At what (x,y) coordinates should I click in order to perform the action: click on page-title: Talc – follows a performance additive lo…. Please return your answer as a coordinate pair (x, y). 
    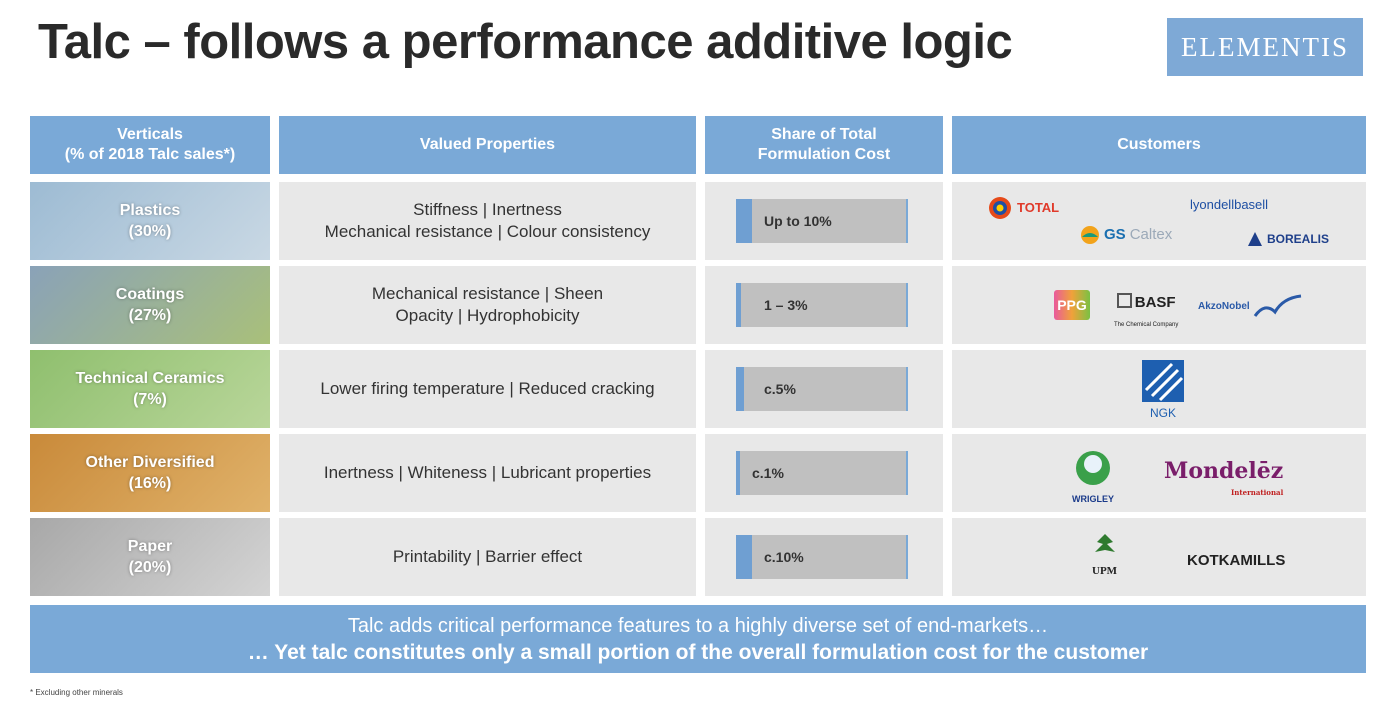
    Looking at the image, I should click on (525, 42).